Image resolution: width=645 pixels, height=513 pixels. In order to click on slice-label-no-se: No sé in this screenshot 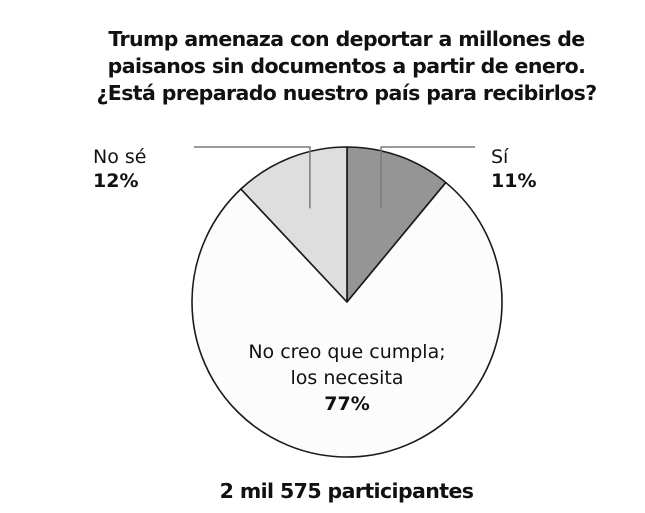, I will do `click(119, 157)`.